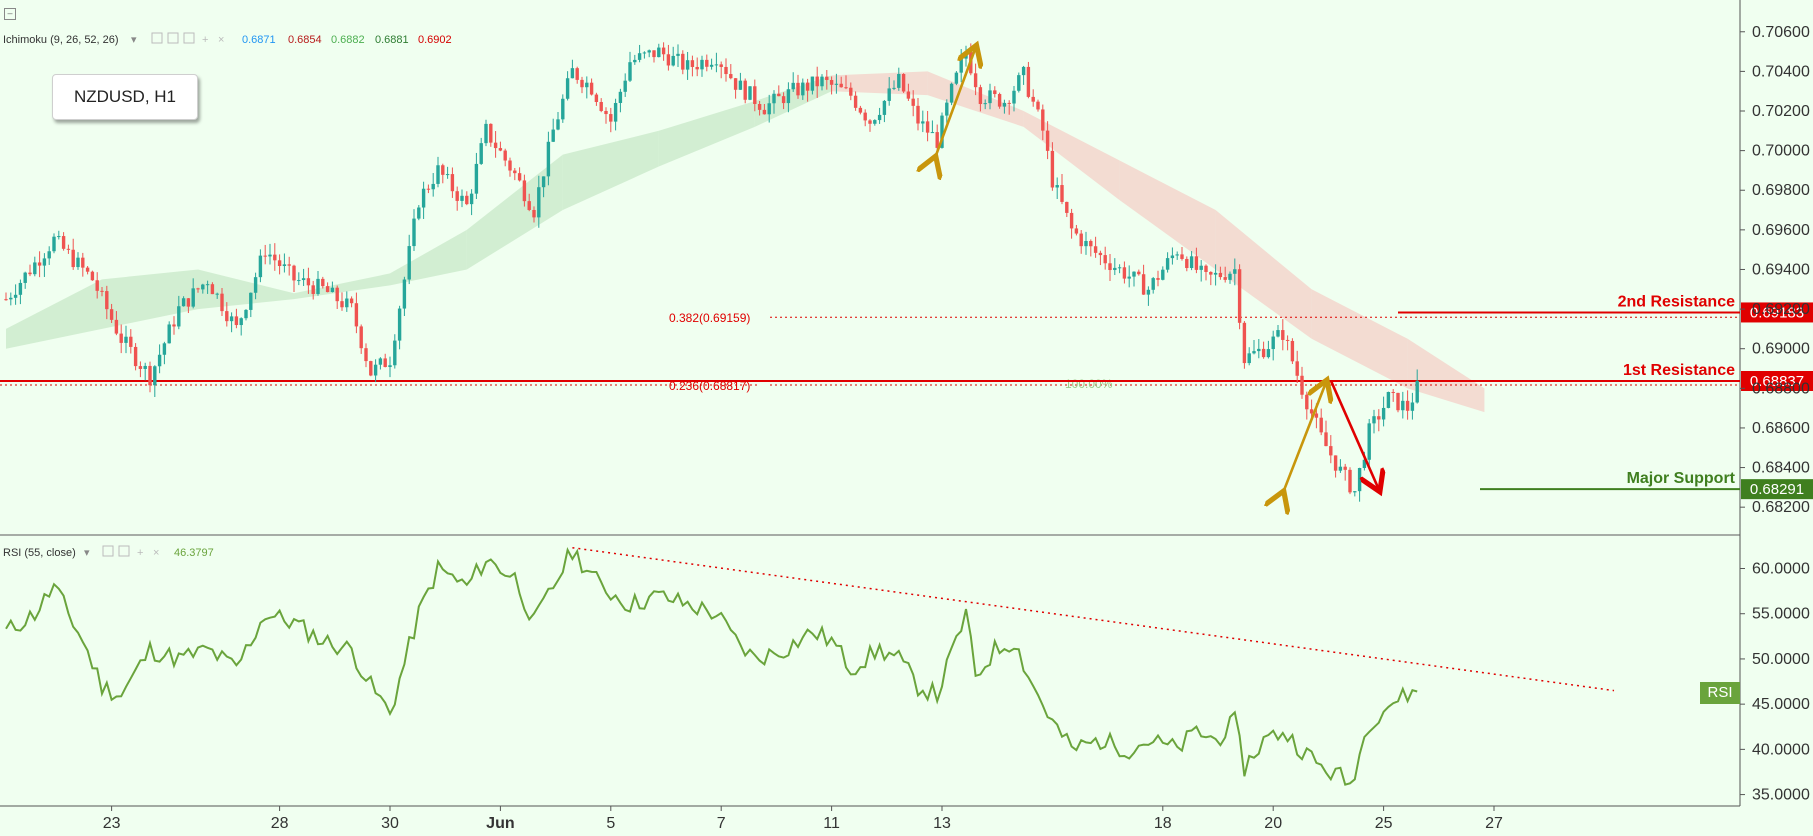 The image size is (1813, 836). Describe the element at coordinates (1093, 619) in the screenshot. I see `rsi-trendline` at that location.